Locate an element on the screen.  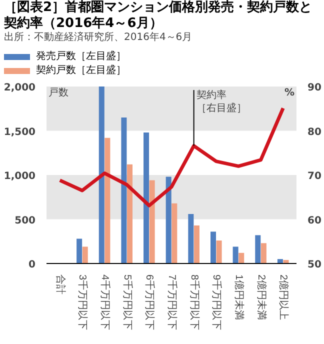
y-tick-label: 1,500 is located at coordinates (20, 132).